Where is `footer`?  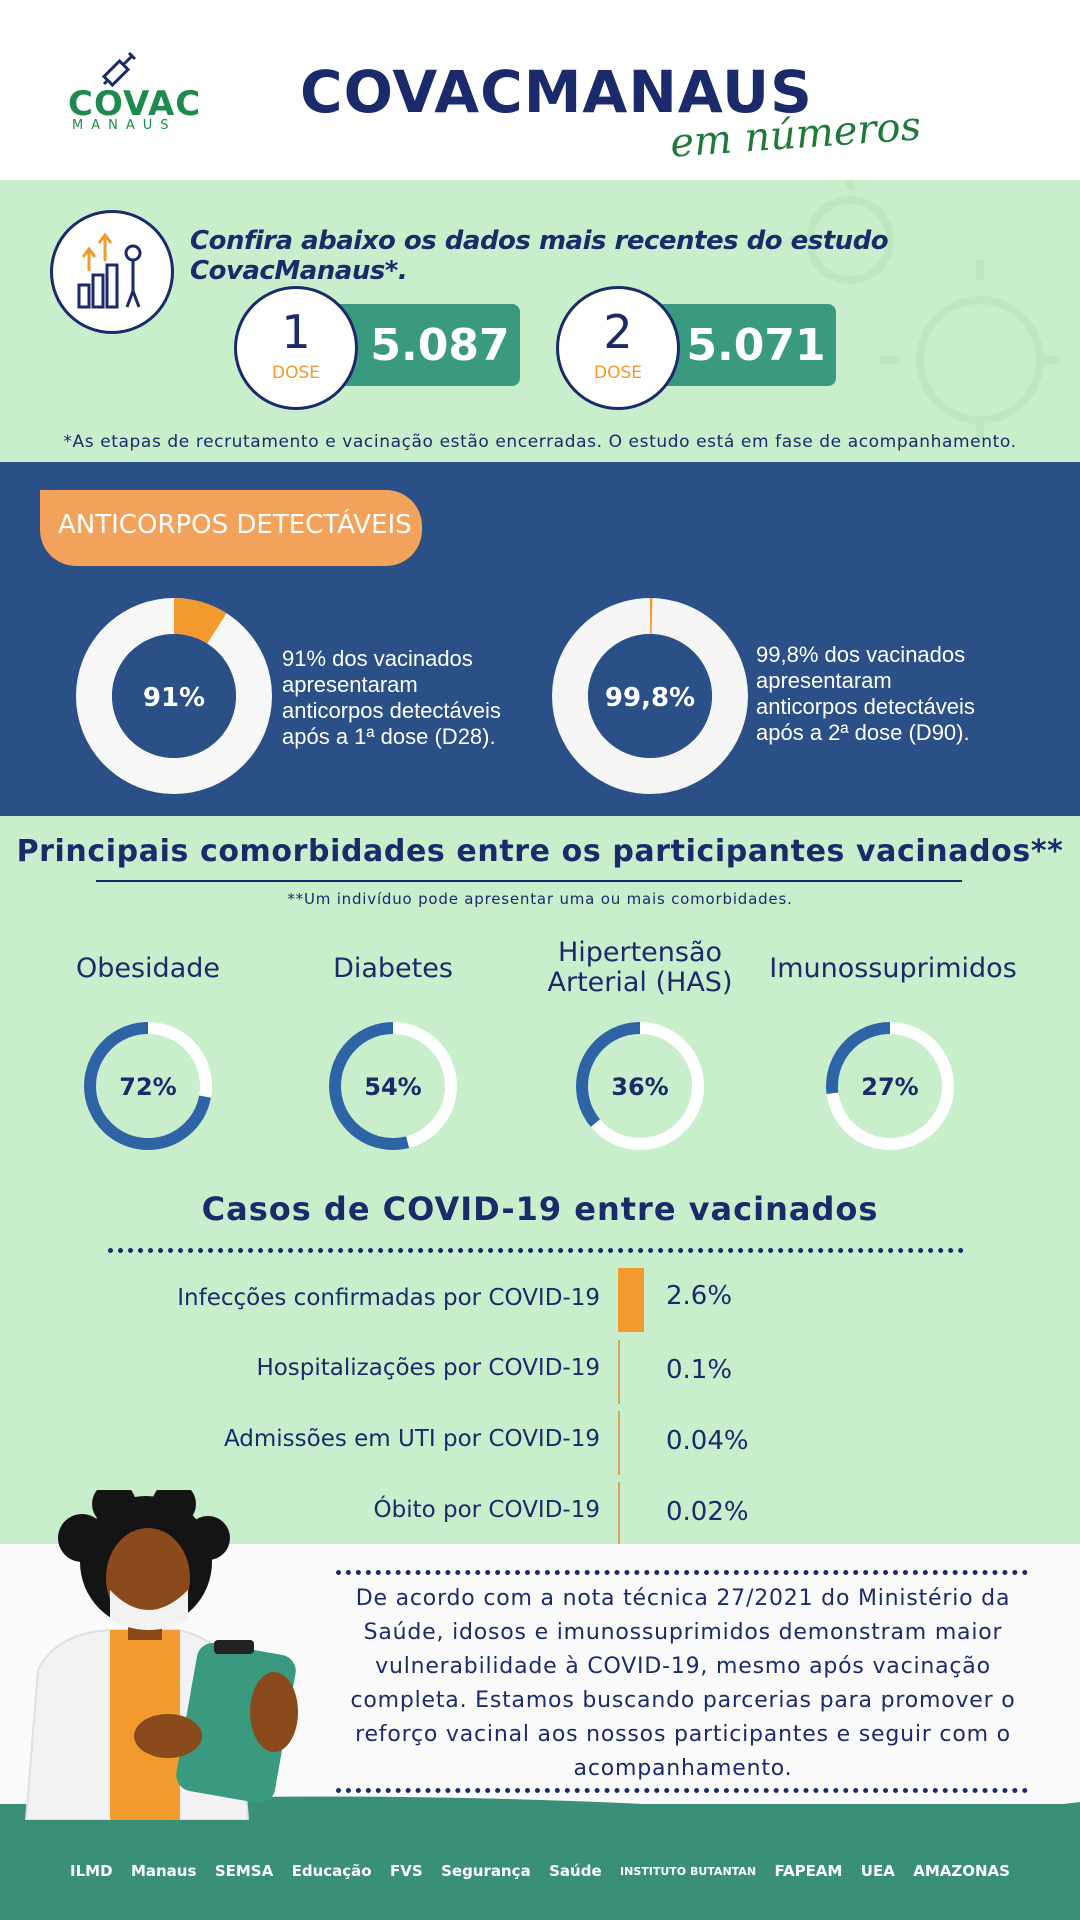
footer is located at coordinates (540, 1858).